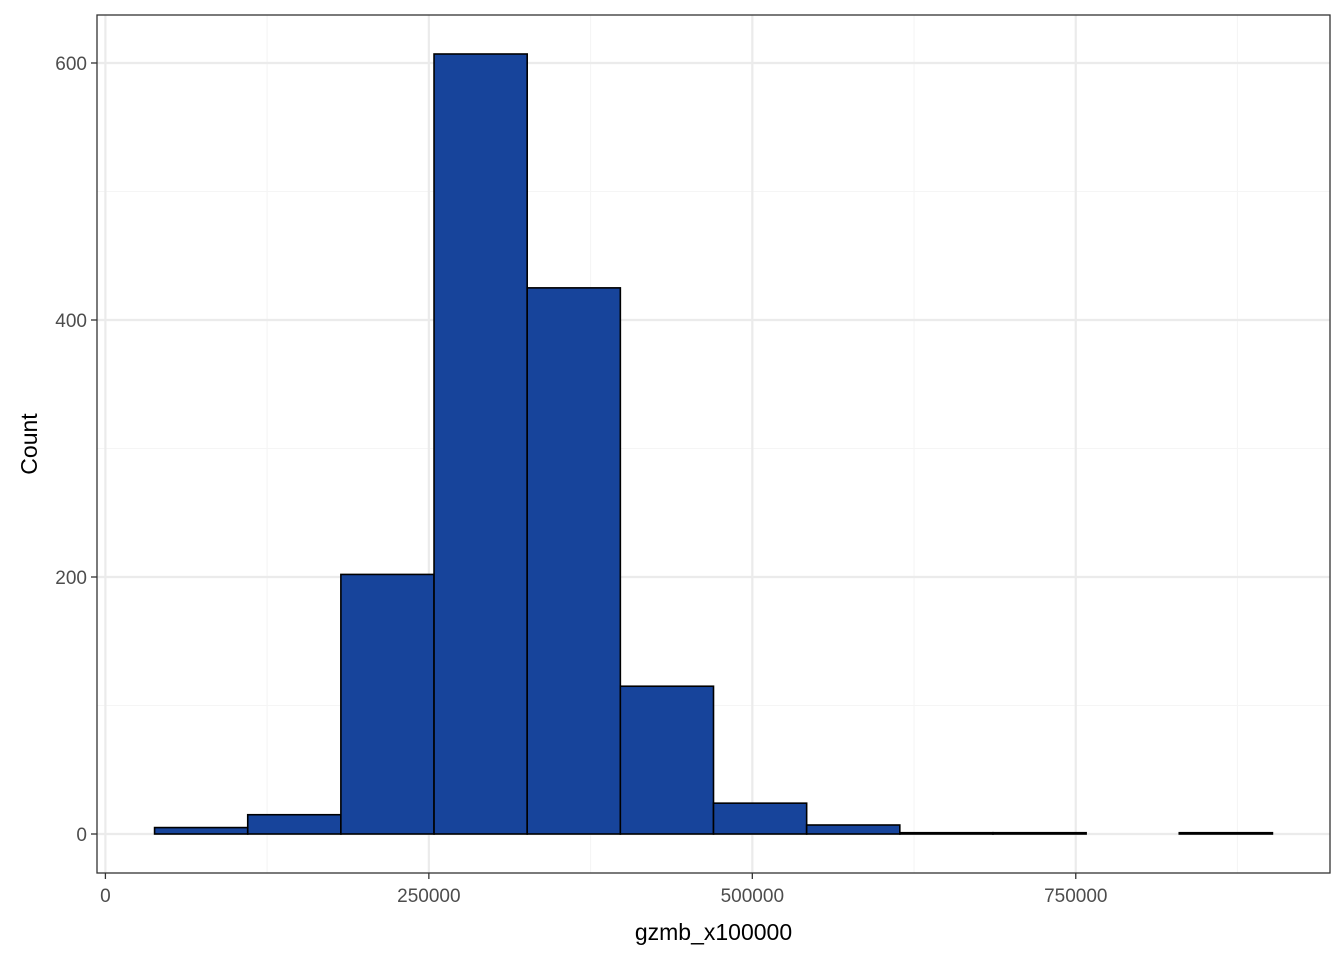  What do you see at coordinates (590, 876) in the screenshot?
I see `x-axis-ticks` at bounding box center [590, 876].